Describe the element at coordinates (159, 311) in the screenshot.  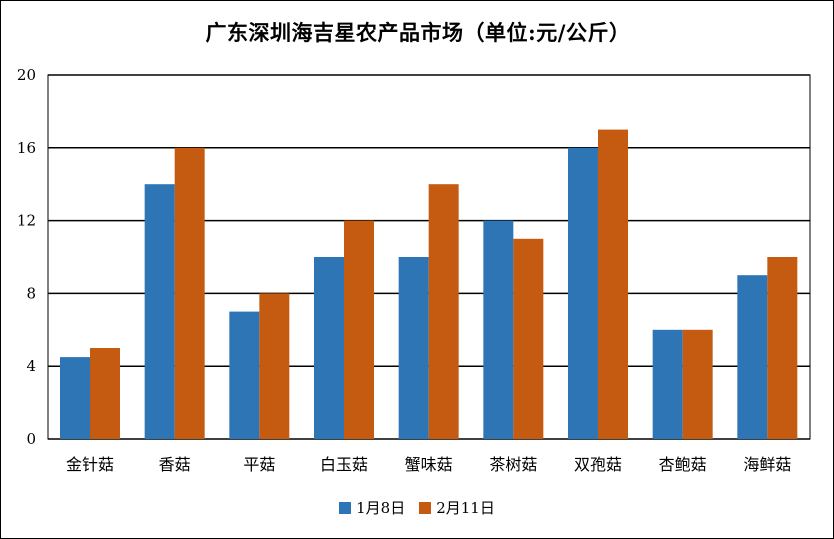
I see `bar-1-香菇` at that location.